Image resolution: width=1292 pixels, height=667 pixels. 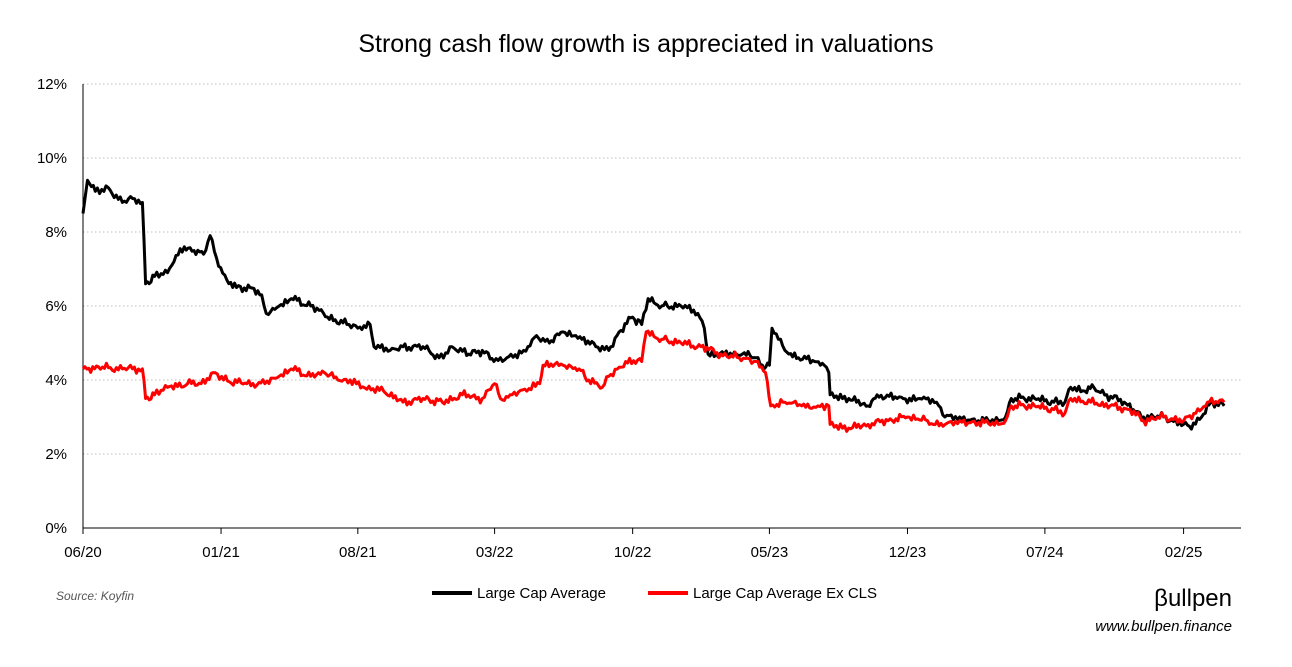 I want to click on x-tick-label: 06/20, so click(x=83, y=552).